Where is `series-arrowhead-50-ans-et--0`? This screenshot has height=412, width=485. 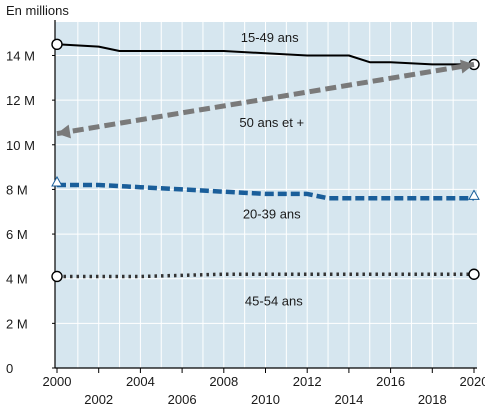
series-arrowhead-50-ans-et--0 is located at coordinates (64, 131).